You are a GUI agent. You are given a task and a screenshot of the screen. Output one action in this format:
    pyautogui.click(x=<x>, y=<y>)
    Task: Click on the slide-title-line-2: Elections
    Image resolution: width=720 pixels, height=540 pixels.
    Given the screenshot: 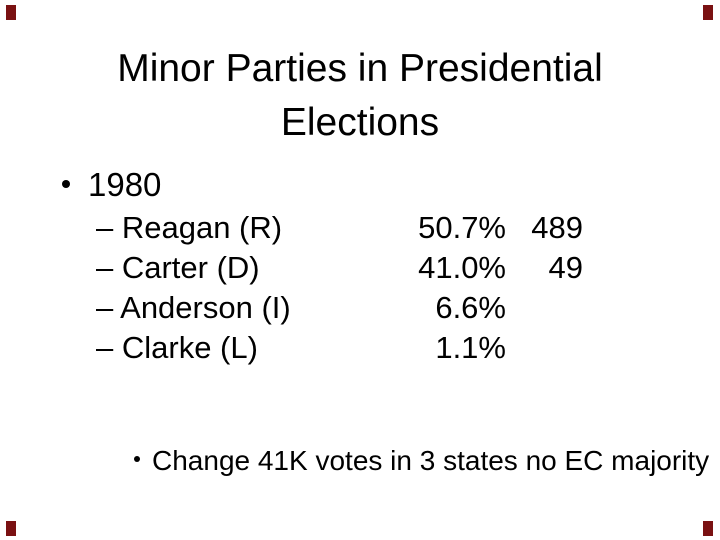 What is the action you would take?
    pyautogui.click(x=360, y=122)
    